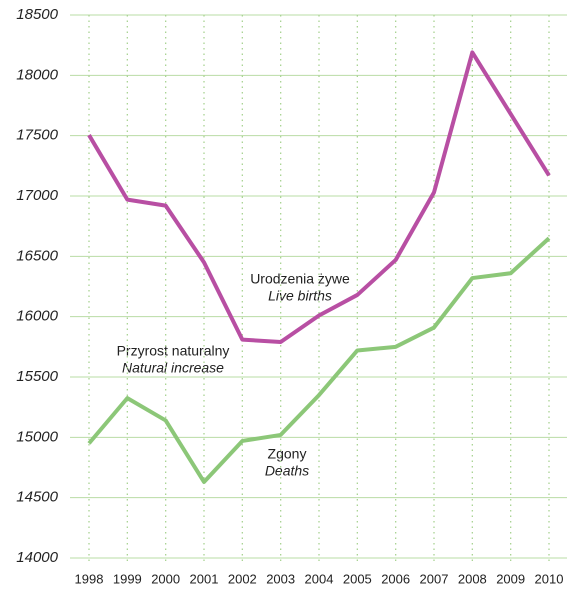 This screenshot has height=591, width=567. I want to click on y-tick-label: 18000, so click(37, 74).